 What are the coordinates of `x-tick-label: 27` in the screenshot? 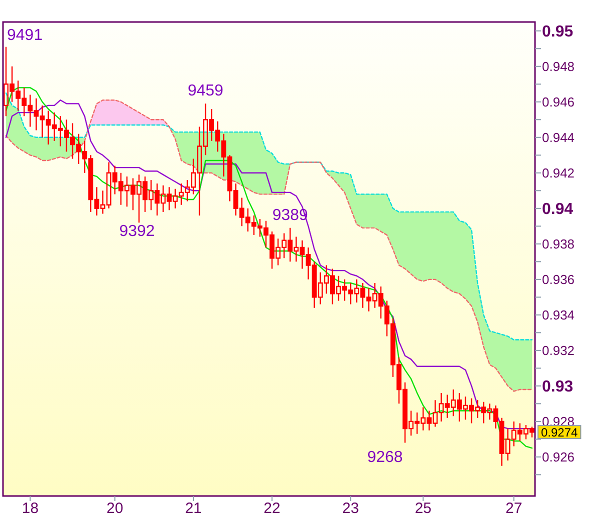 It's located at (513, 508).